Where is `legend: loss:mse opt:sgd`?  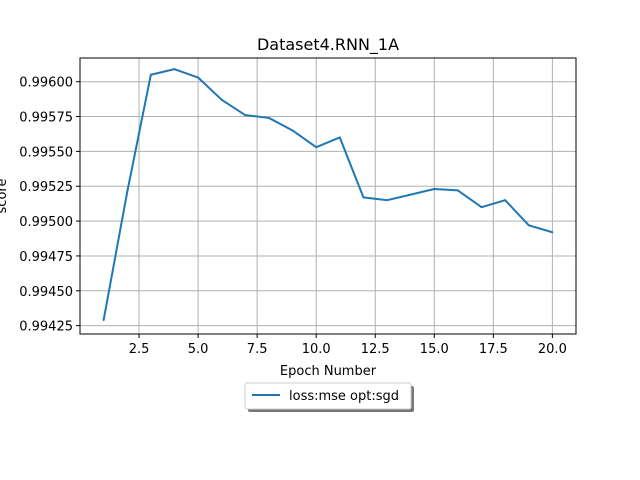 legend: loss:mse opt:sgd is located at coordinates (329, 397).